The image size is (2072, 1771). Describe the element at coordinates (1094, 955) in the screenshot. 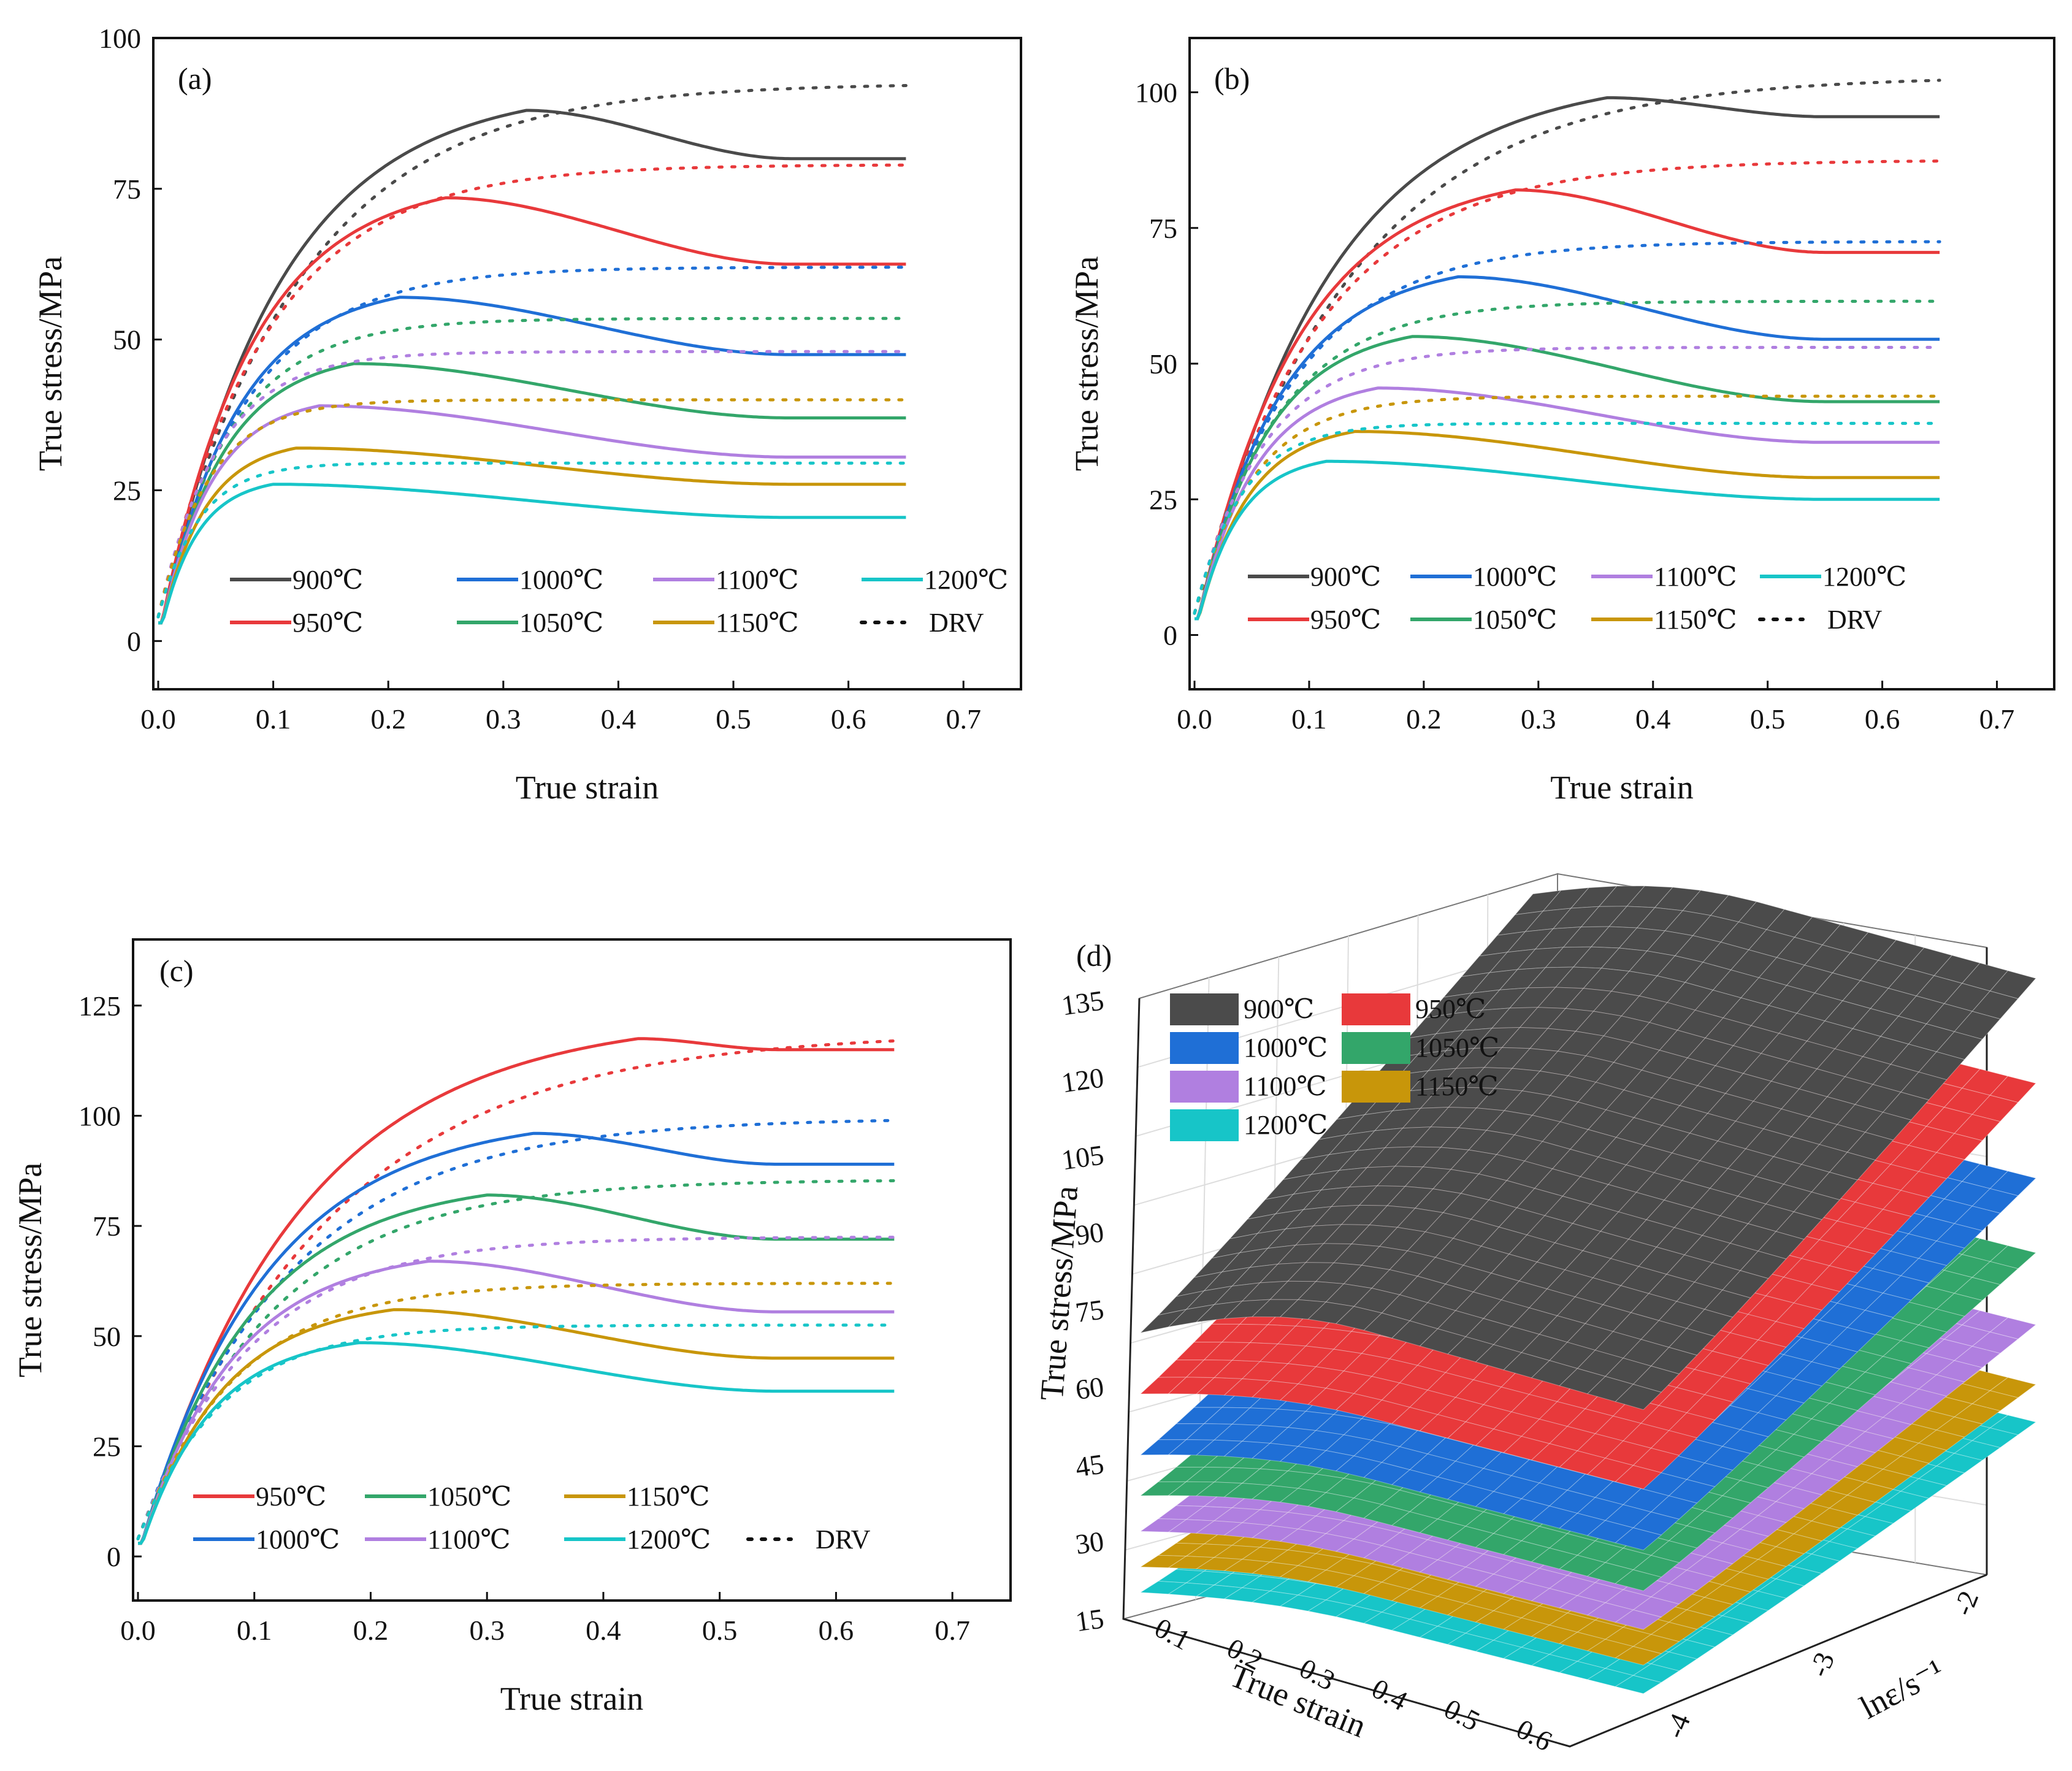

I see `panel-label: (d)` at that location.